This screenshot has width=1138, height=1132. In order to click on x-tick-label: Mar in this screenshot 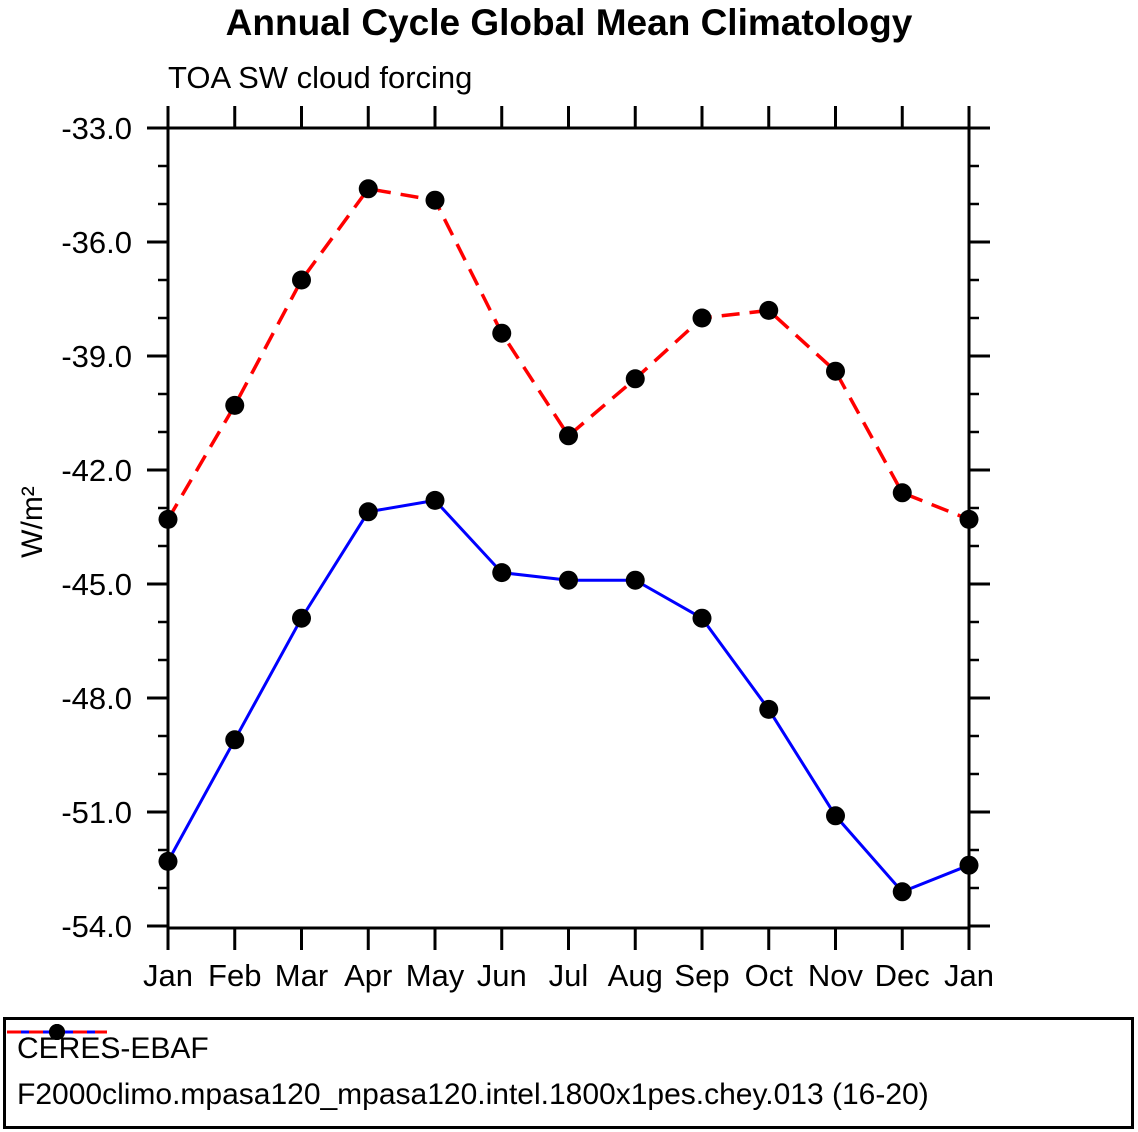, I will do `click(301, 975)`.